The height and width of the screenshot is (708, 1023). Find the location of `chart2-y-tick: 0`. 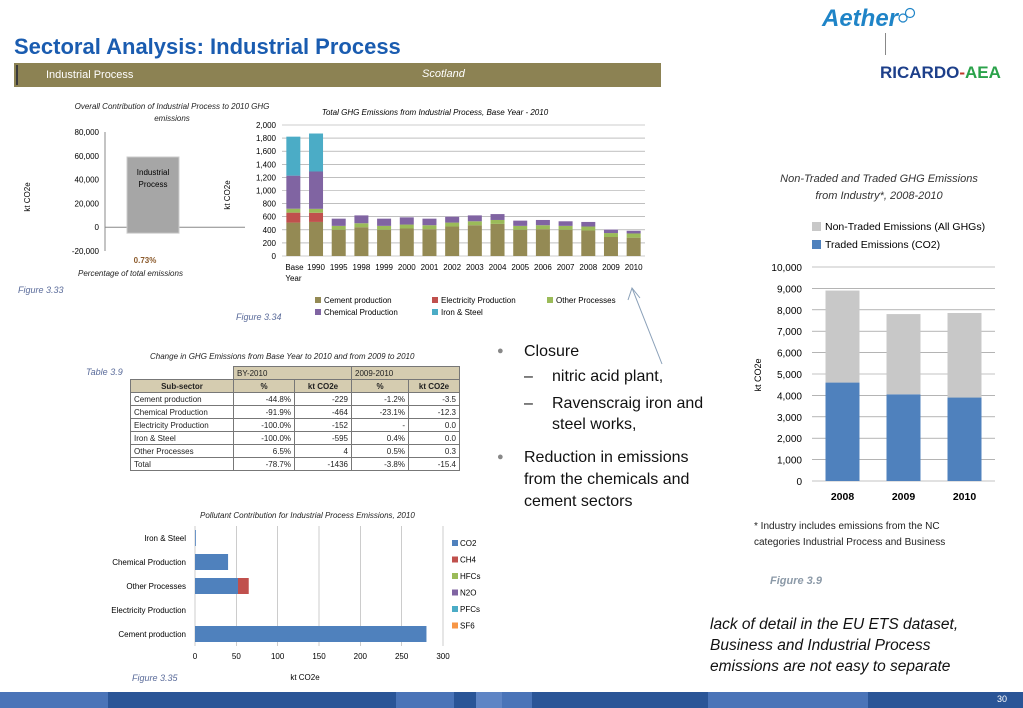

chart2-y-tick: 0 is located at coordinates (274, 256).